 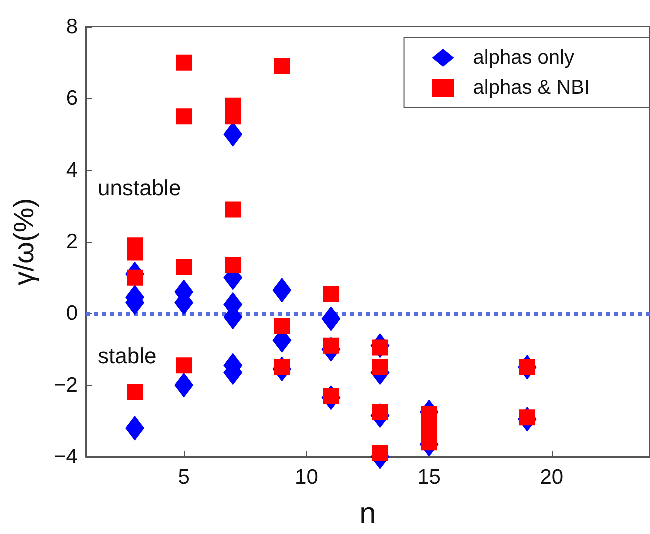 I want to click on y-tick-label: −2, so click(x=66, y=385).